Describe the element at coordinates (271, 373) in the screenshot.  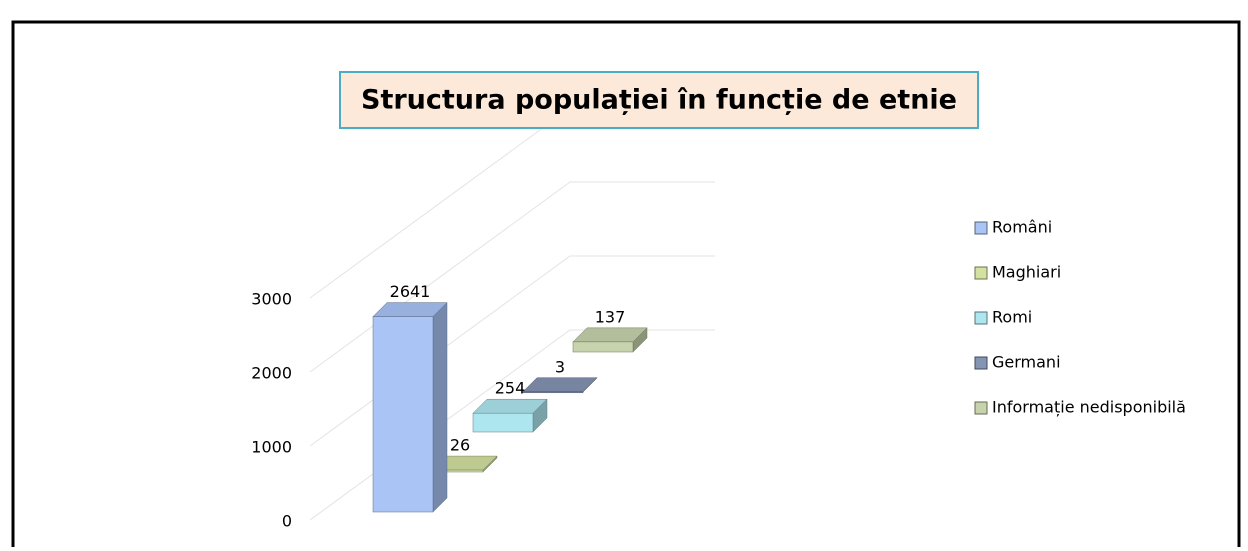
I see `y-tick-label: 2000` at that location.